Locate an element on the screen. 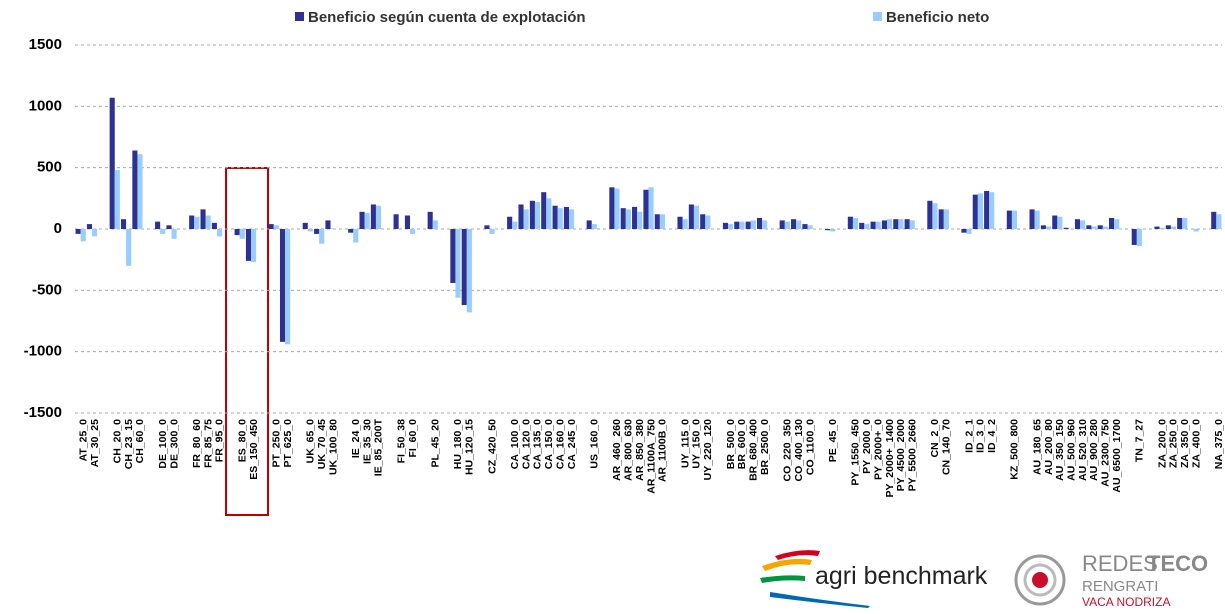  x-tick-label: IE_85_200T is located at coordinates (379, 447).